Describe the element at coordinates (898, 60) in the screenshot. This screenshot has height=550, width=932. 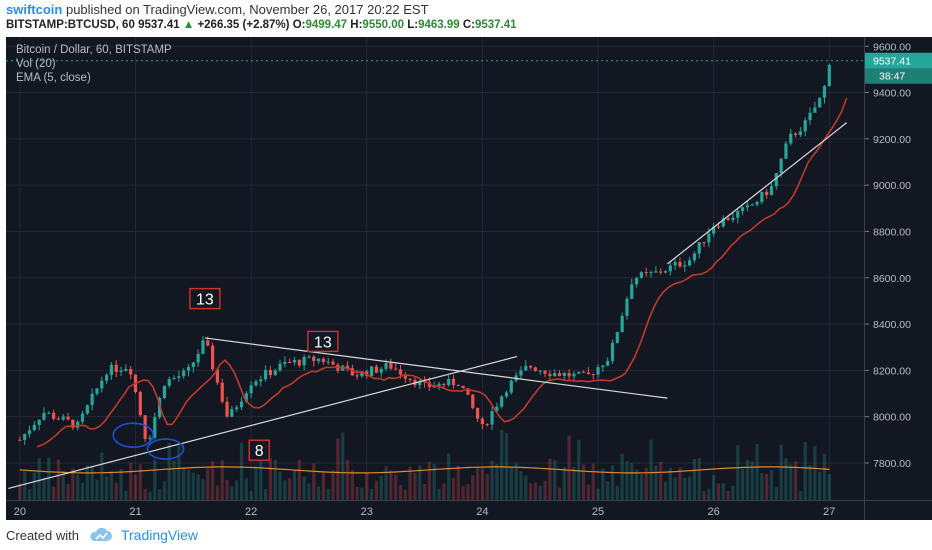
I see `last-price-tag` at that location.